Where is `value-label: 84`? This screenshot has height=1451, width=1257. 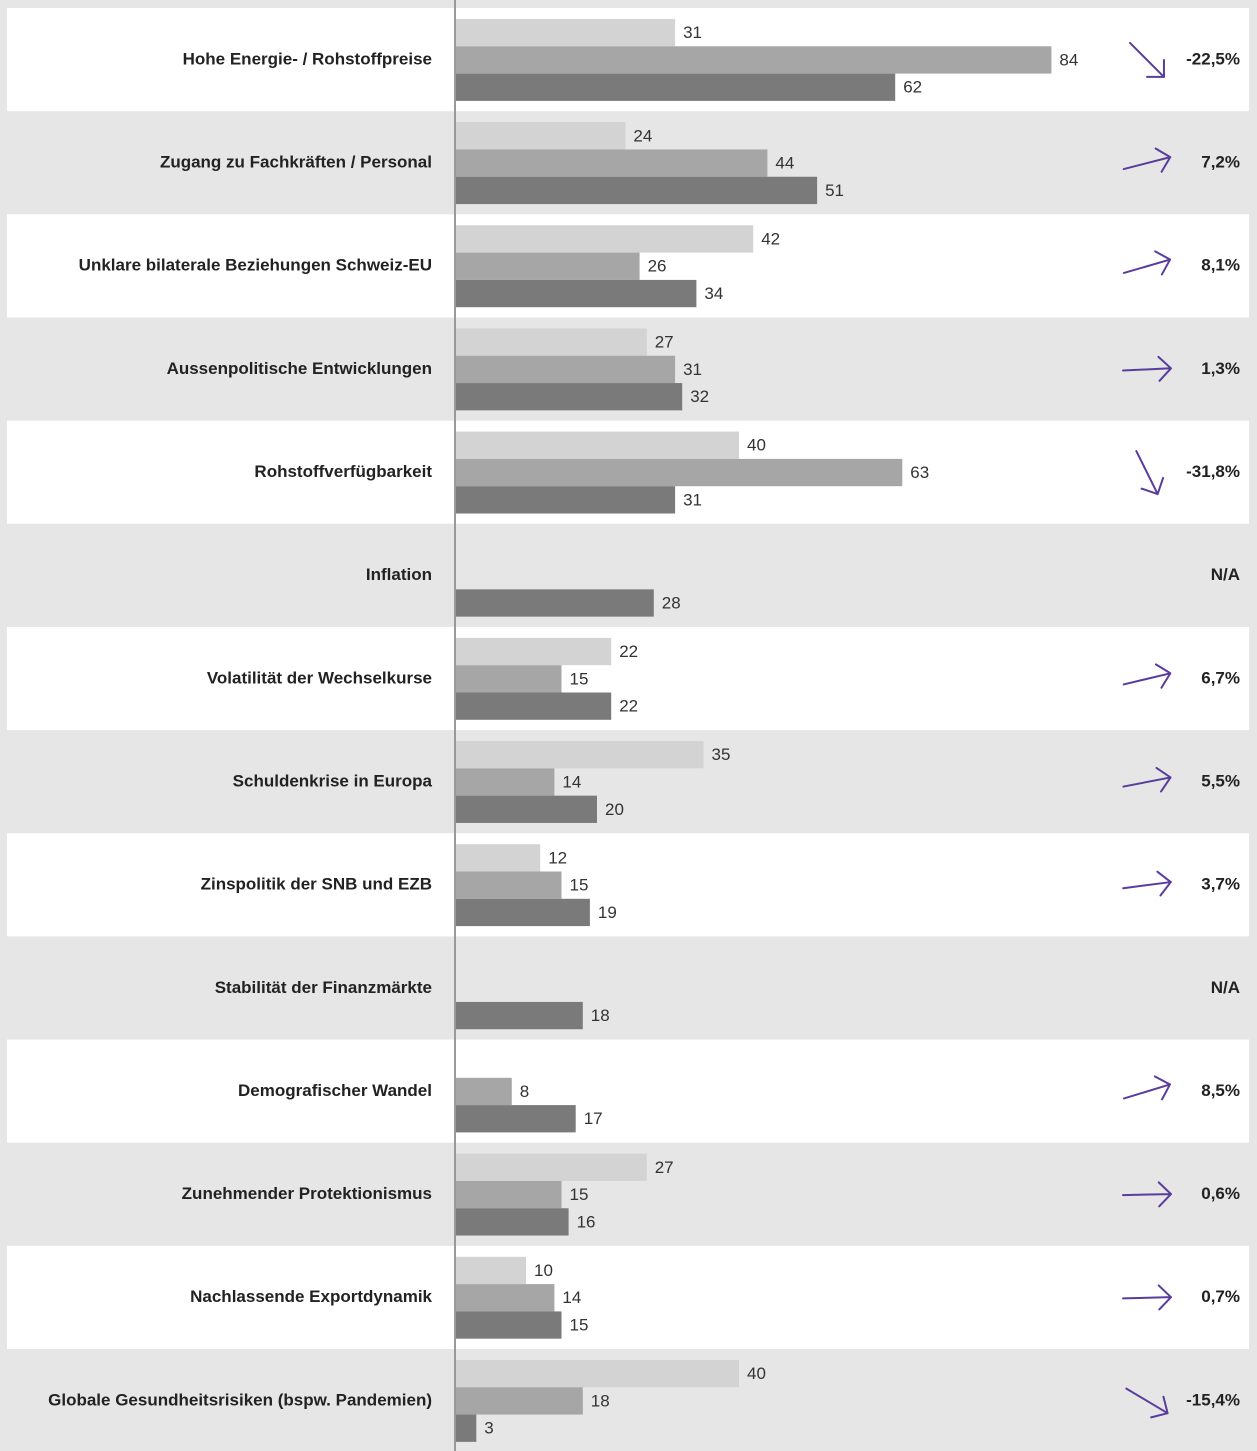 value-label: 84 is located at coordinates (1068, 59).